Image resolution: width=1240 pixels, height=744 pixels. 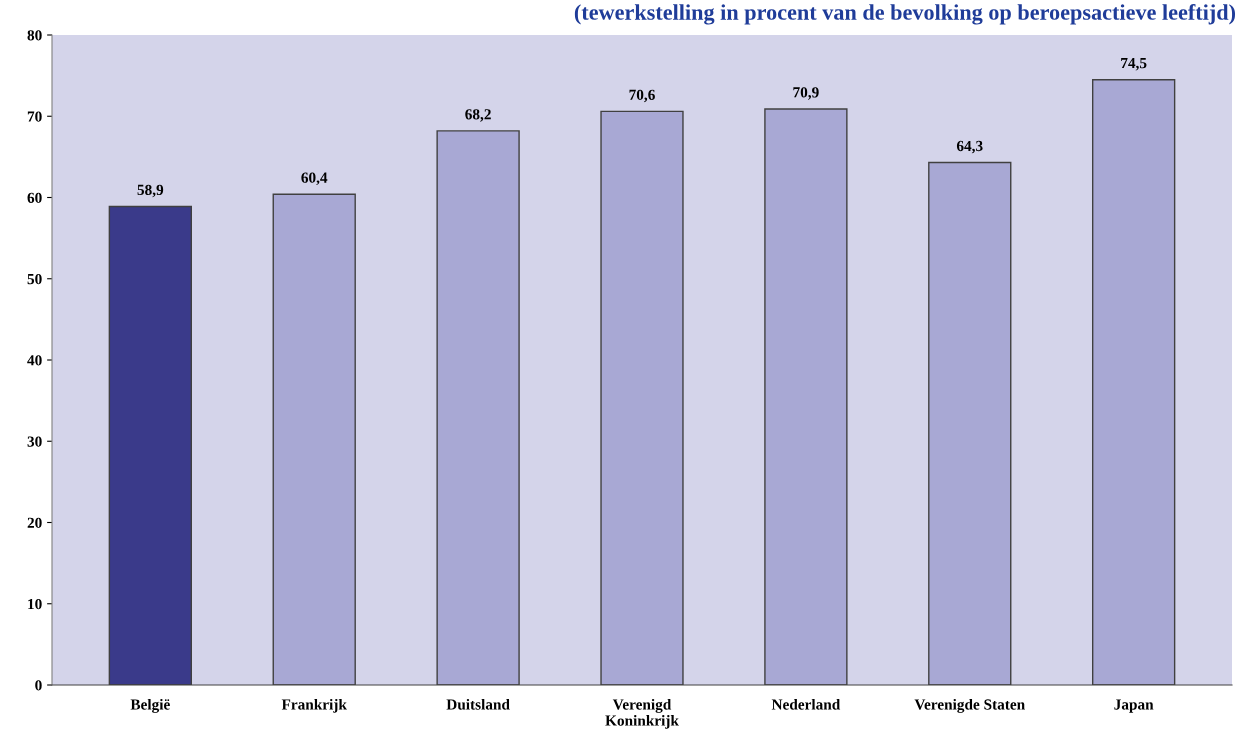 What do you see at coordinates (35, 604) in the screenshot?
I see `y-tick-label: 10` at bounding box center [35, 604].